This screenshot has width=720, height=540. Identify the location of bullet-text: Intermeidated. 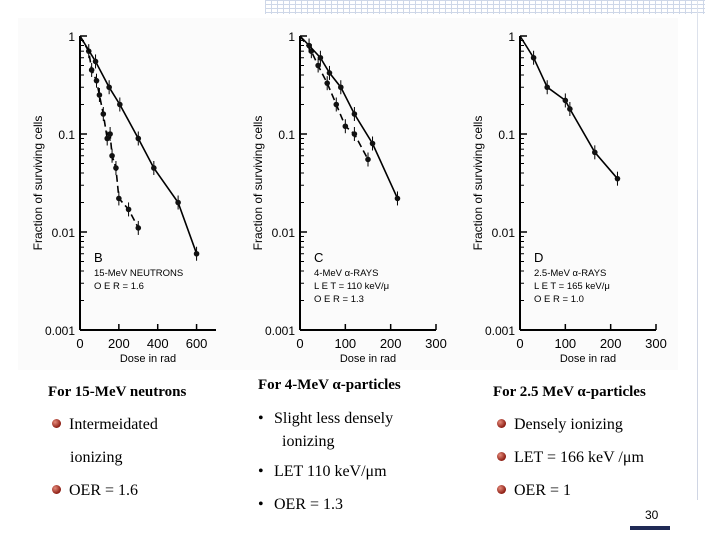
(113, 424).